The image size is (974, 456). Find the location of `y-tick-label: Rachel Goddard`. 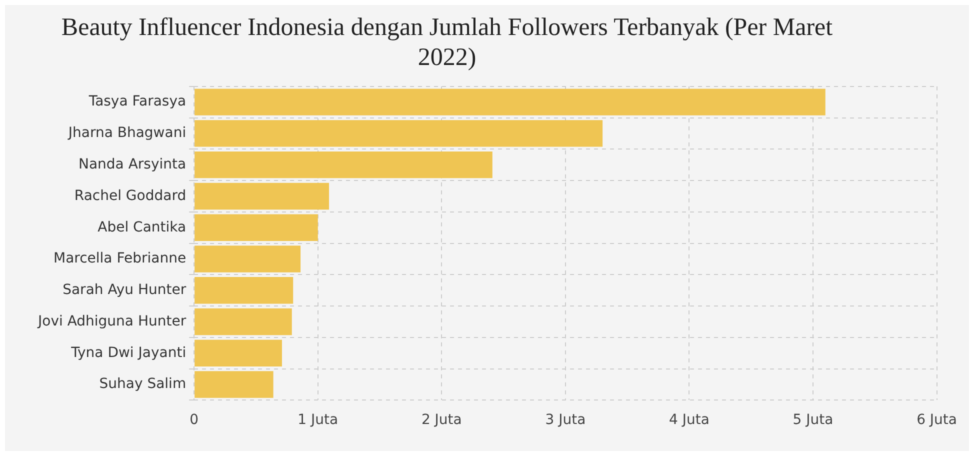

y-tick-label: Rachel Goddard is located at coordinates (130, 196).